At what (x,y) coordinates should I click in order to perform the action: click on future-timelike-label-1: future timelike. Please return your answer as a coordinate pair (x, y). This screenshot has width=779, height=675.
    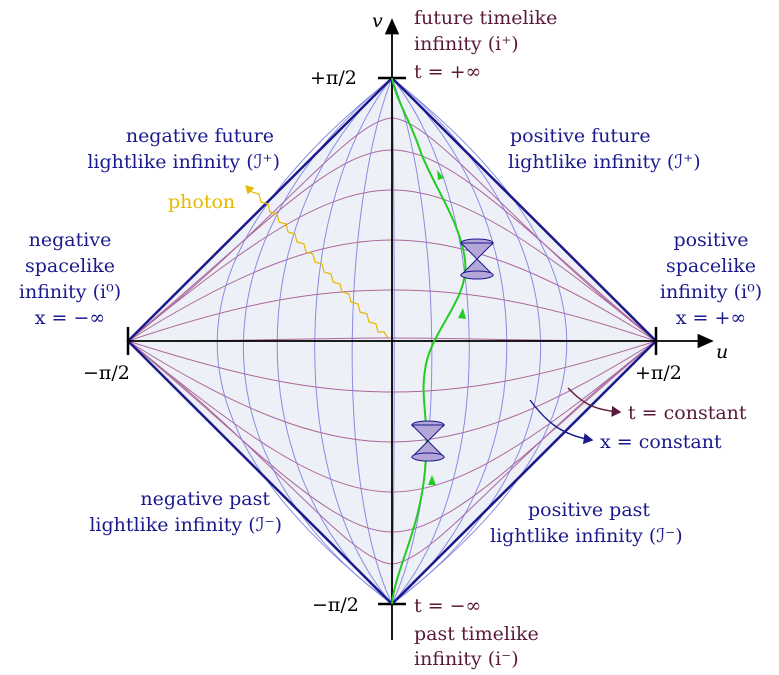
    Looking at the image, I should click on (485, 18).